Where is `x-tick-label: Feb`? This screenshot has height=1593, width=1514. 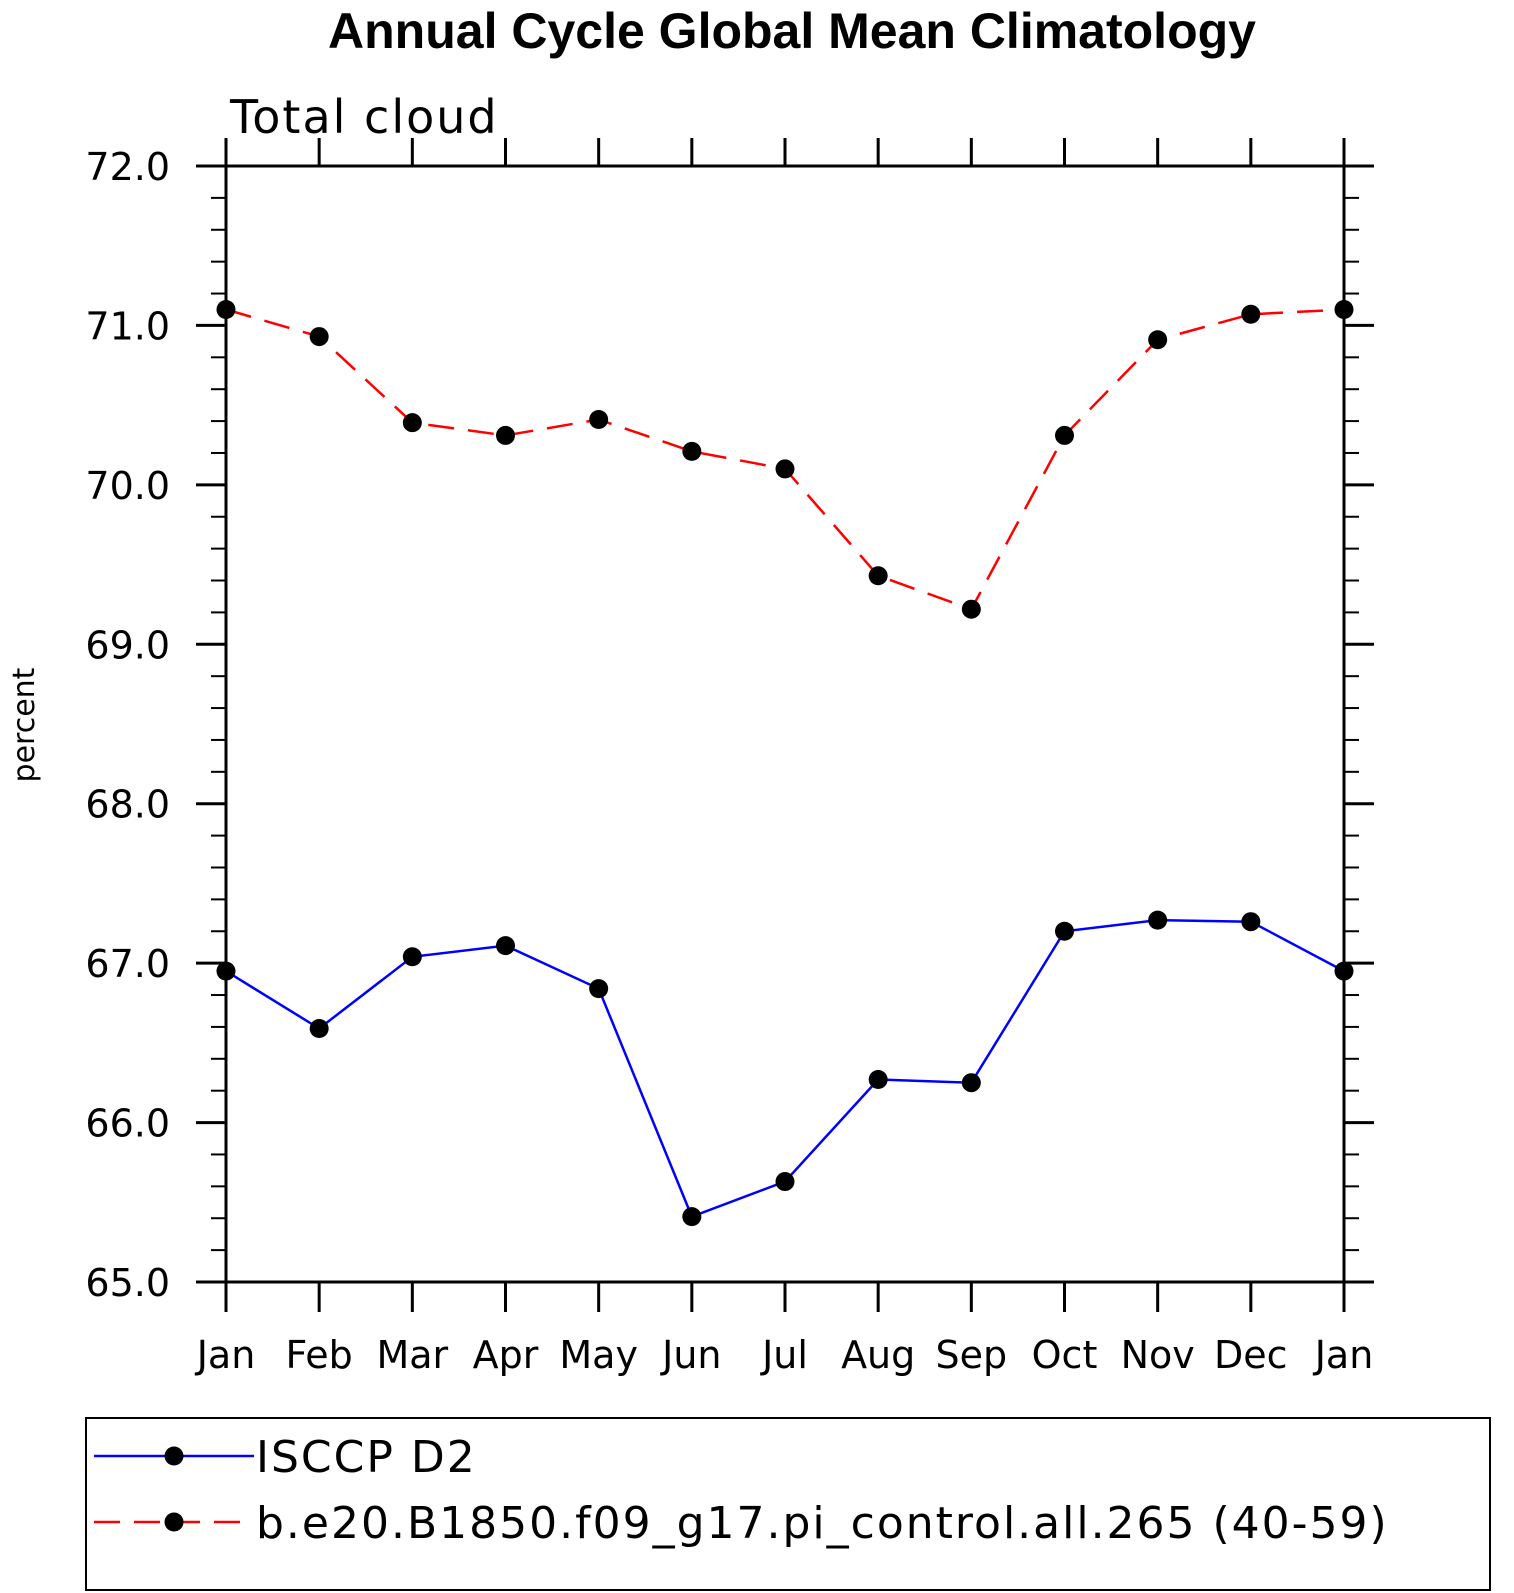 x-tick-label: Feb is located at coordinates (319, 1355).